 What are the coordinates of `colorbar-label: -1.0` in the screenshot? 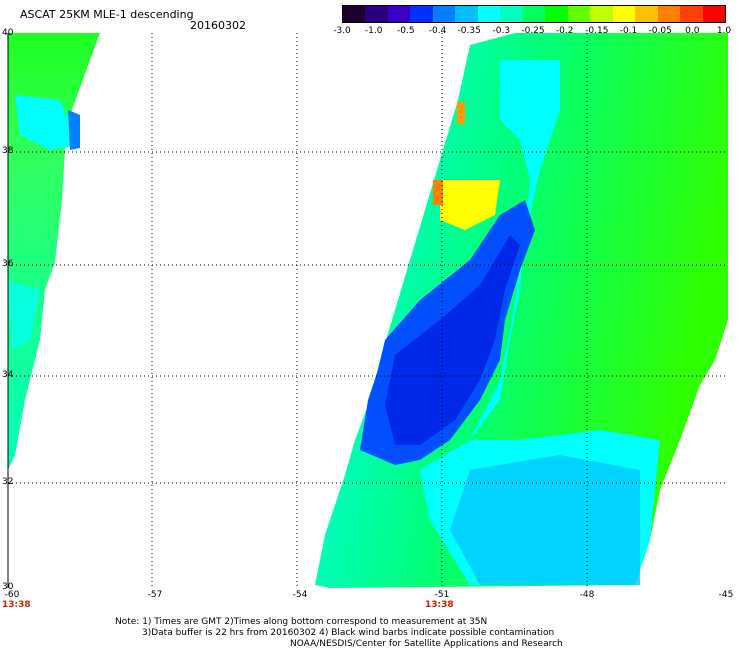 It's located at (373, 31).